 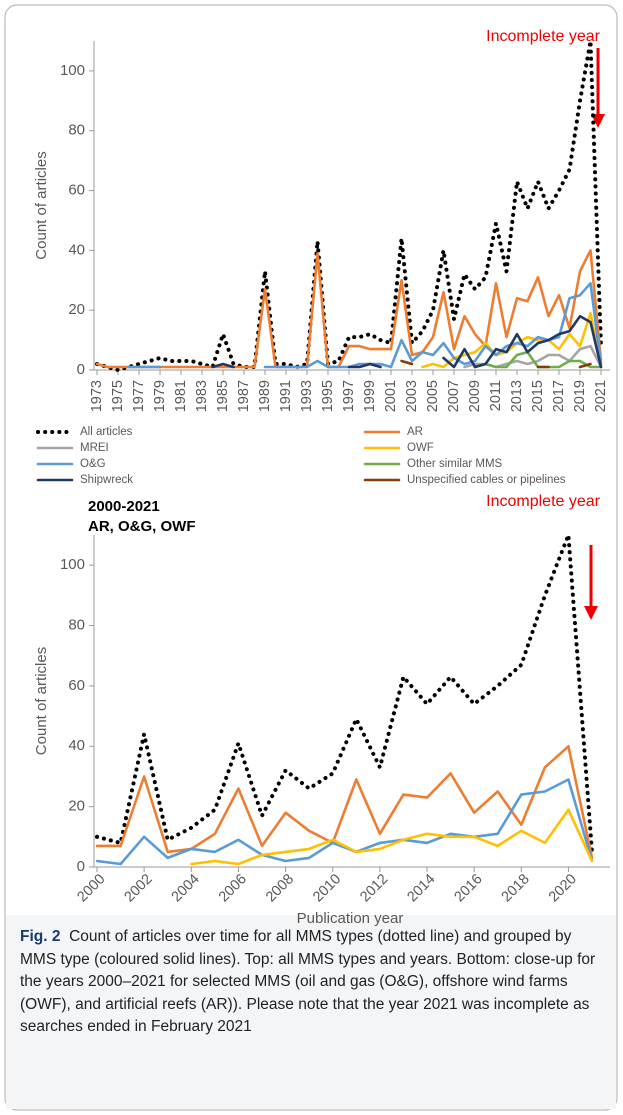 I want to click on x-tick-label: 2017, so click(x=559, y=396).